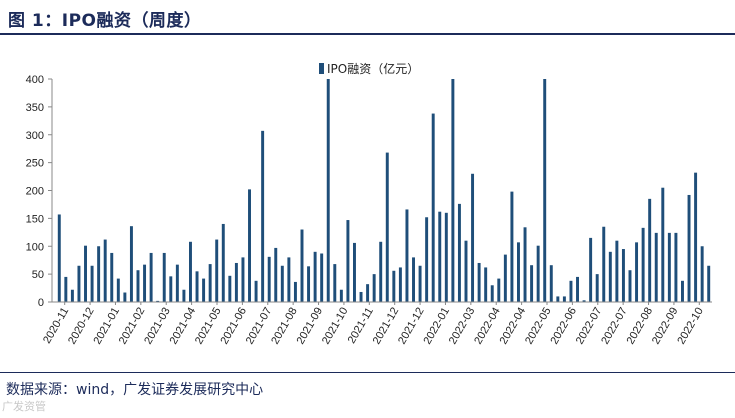 This screenshot has height=418, width=735. I want to click on legend-swatch, so click(321, 68).